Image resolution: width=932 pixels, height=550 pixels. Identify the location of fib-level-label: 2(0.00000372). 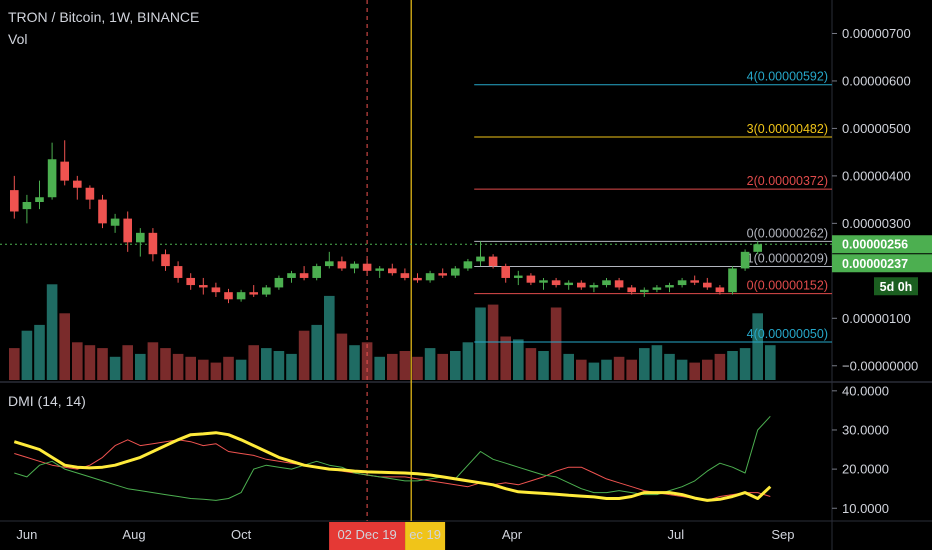
(787, 181).